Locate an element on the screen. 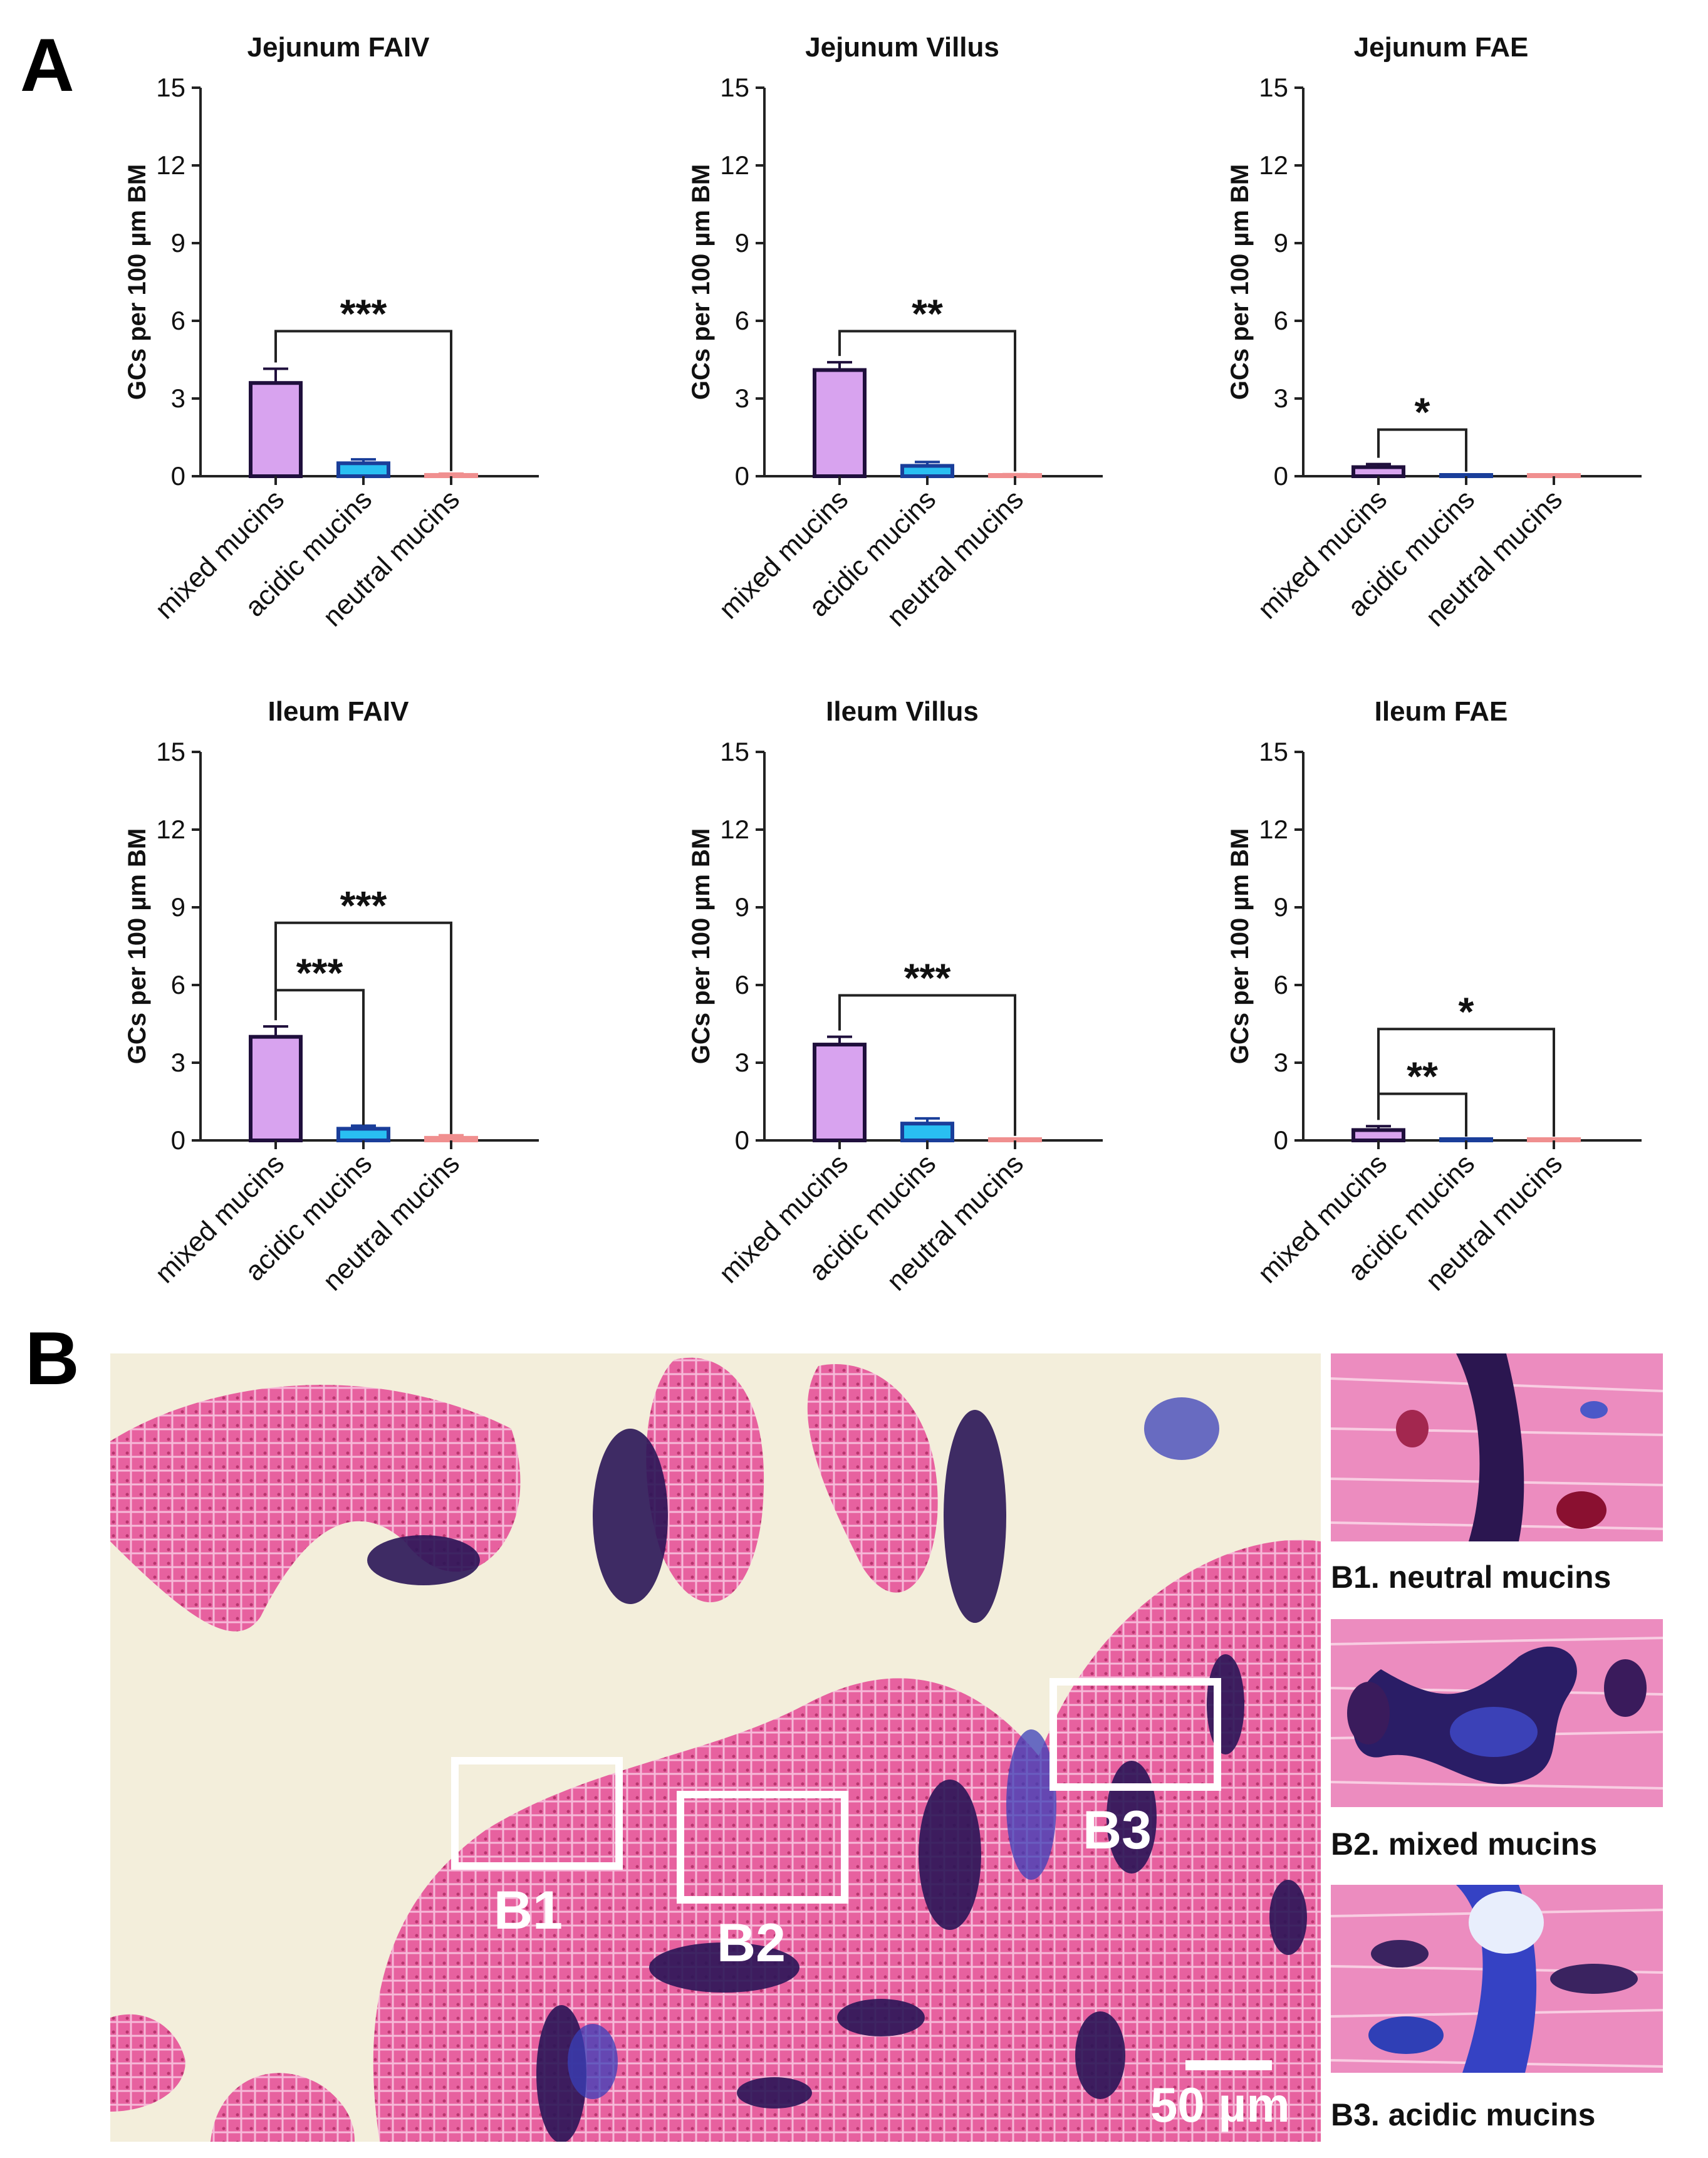 The image size is (1708, 2158). inset-b2-image is located at coordinates (1497, 1713).